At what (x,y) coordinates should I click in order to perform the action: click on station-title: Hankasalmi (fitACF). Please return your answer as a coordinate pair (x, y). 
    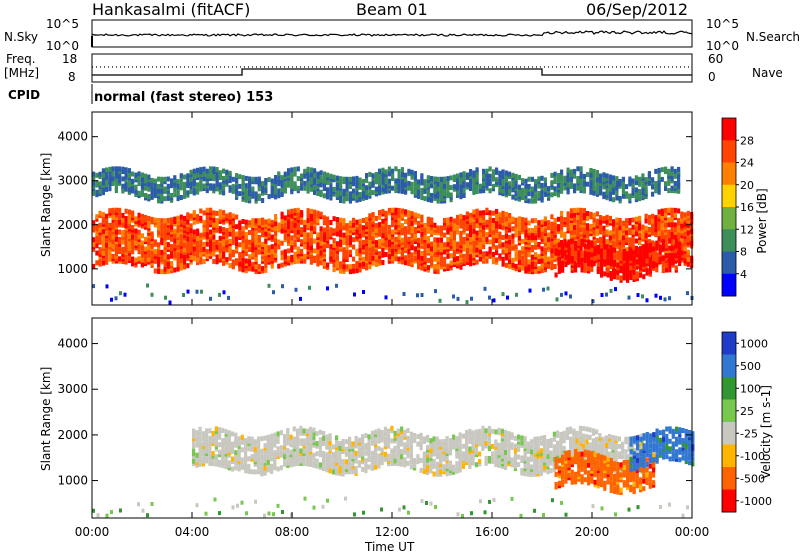
    Looking at the image, I should click on (171, 9).